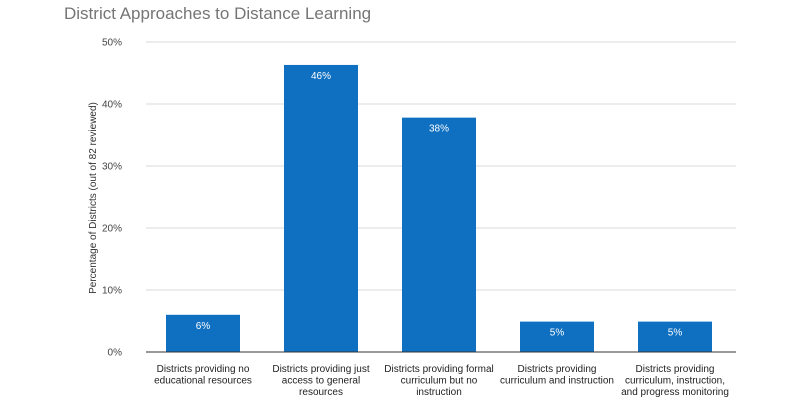  Describe the element at coordinates (112, 43) in the screenshot. I see `y-tick-label: 50%` at that location.